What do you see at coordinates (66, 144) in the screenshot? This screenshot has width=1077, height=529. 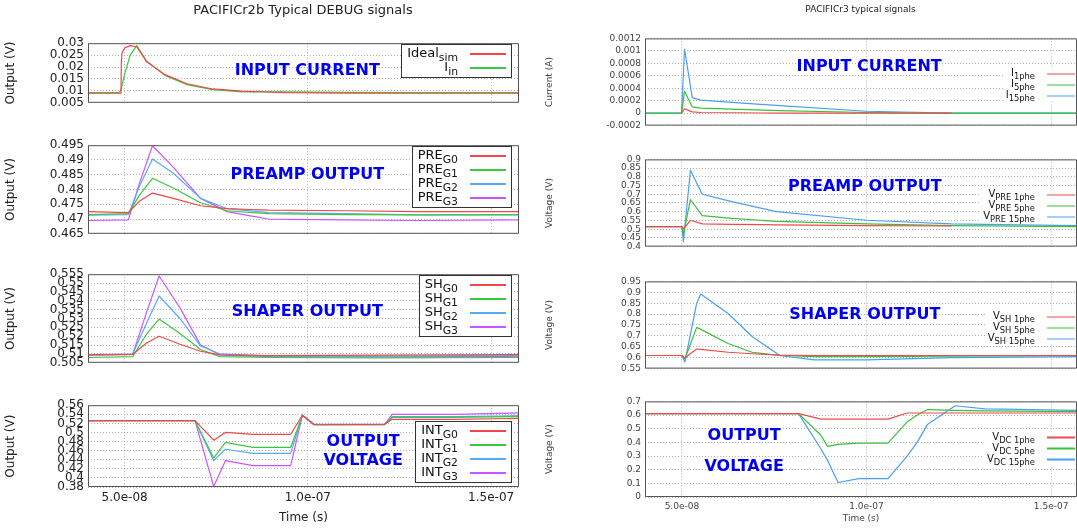 I see `y-tick-label: 0.495` at bounding box center [66, 144].